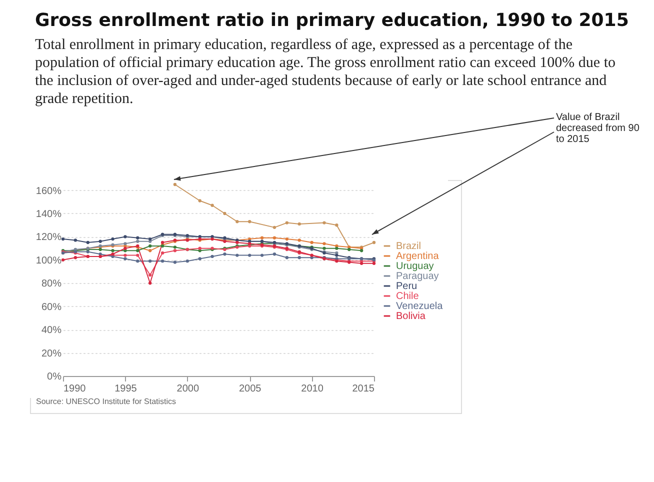 The width and height of the screenshot is (654, 482). Describe the element at coordinates (363, 389) in the screenshot. I see `x-tick-label: 2015` at that location.